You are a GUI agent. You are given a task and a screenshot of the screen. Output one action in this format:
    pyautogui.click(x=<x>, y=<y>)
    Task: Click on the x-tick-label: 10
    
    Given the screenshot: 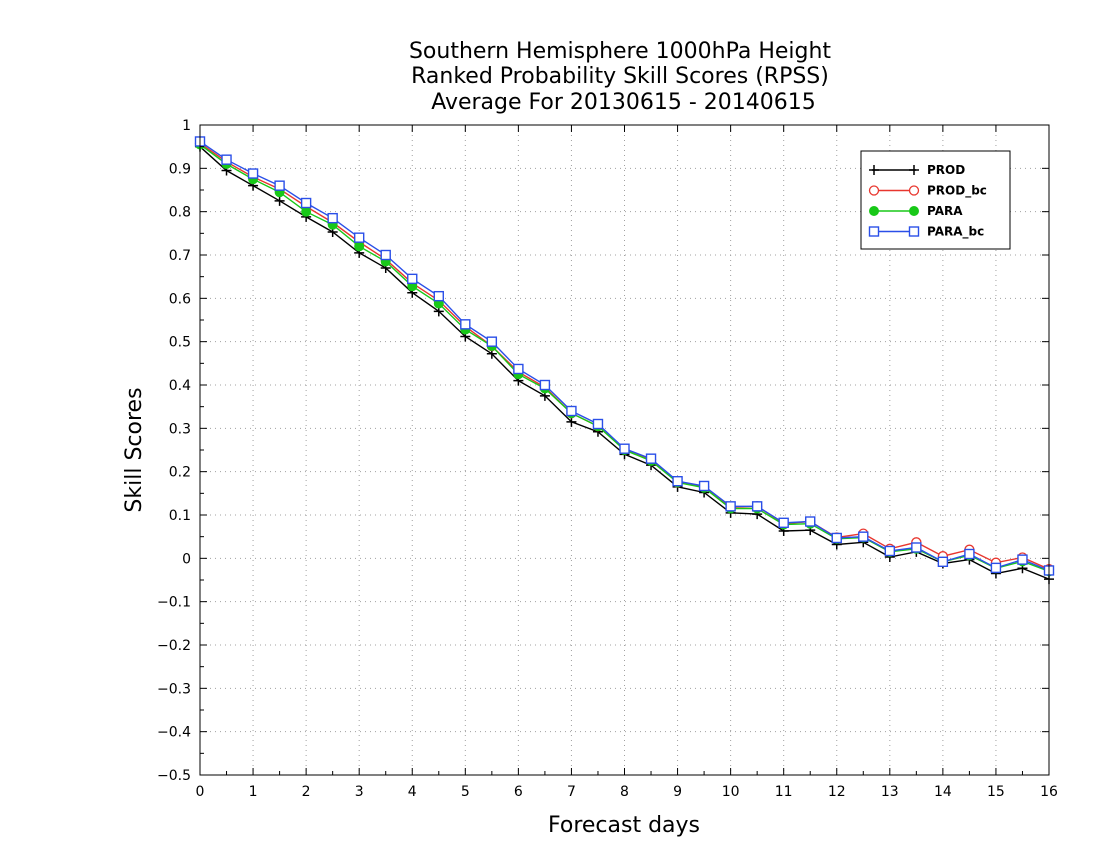 What is the action you would take?
    pyautogui.click(x=731, y=792)
    